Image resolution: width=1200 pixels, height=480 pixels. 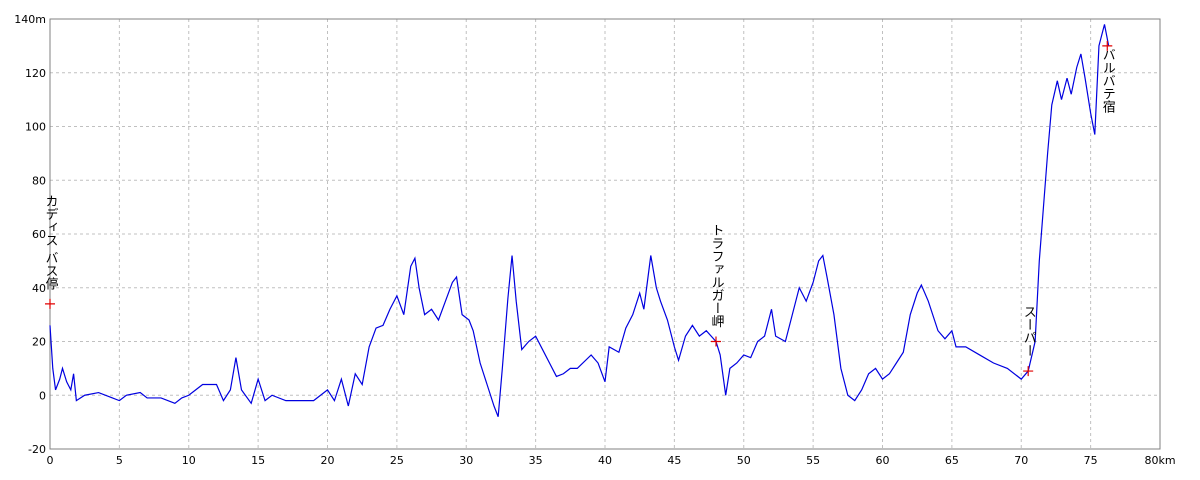 I want to click on x-tick-label: 10, so click(x=189, y=460).